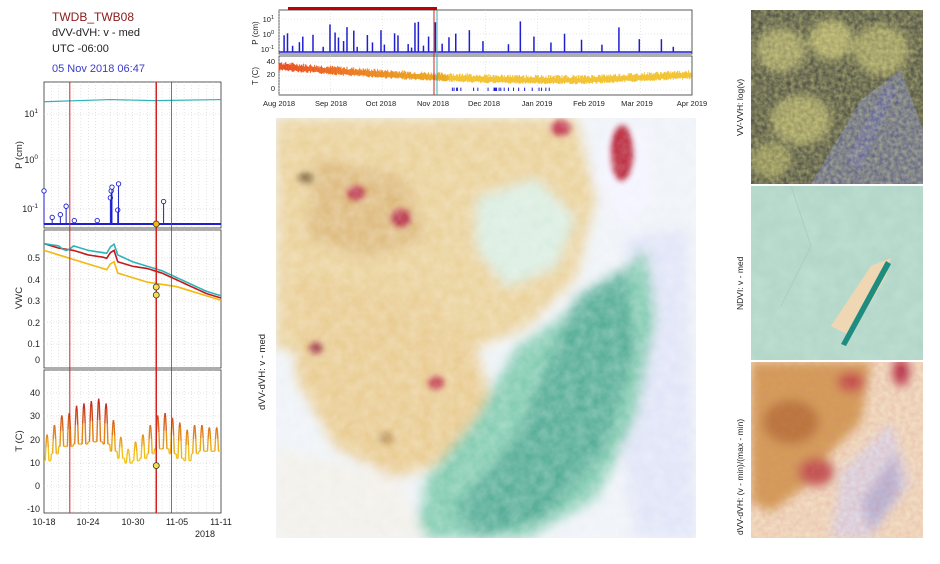 This screenshot has height=564, width=940. I want to click on temp-ytick-30: 30, so click(35, 416).